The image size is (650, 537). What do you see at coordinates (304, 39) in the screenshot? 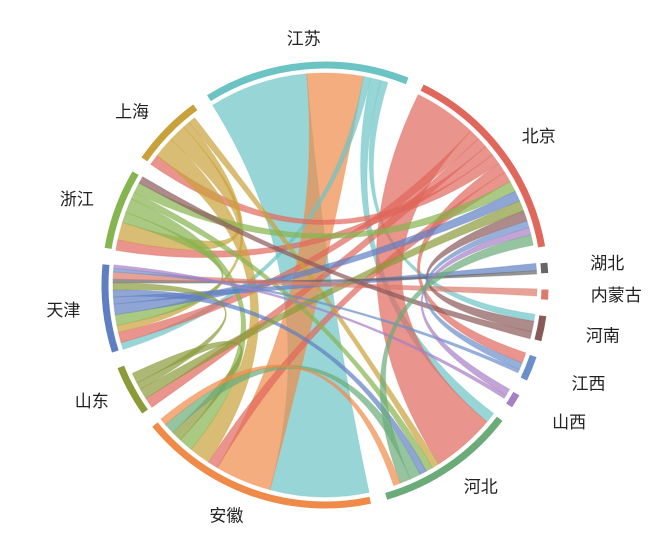
I see `node-label: 江苏` at bounding box center [304, 39].